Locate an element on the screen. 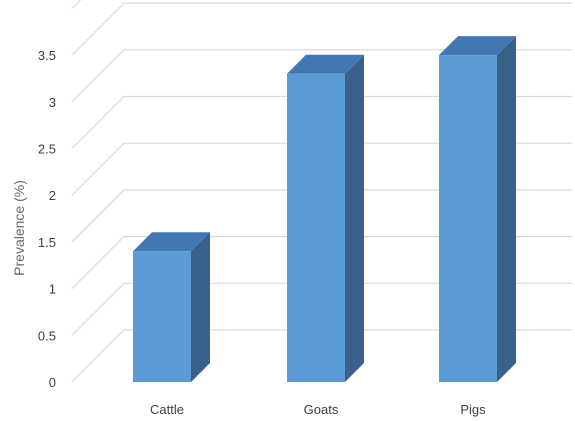 This screenshot has height=421, width=575. bar-cattle is located at coordinates (171, 307).